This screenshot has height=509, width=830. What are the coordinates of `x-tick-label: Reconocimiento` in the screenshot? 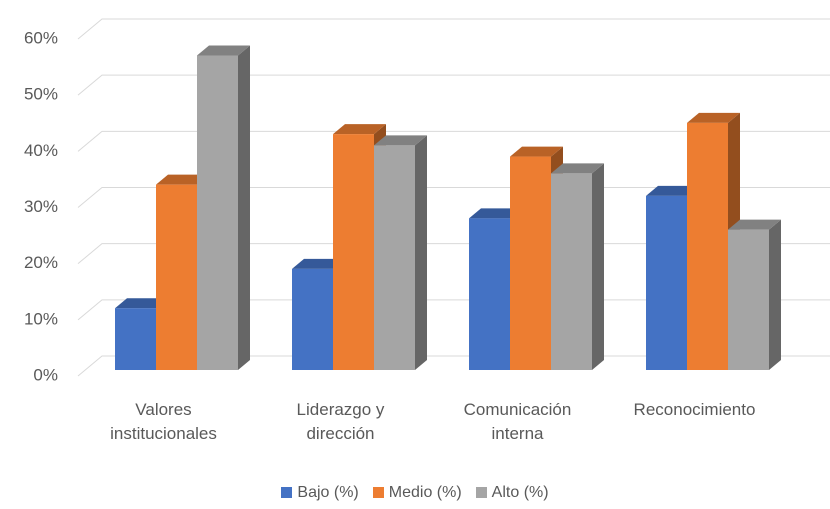 It's located at (694, 409).